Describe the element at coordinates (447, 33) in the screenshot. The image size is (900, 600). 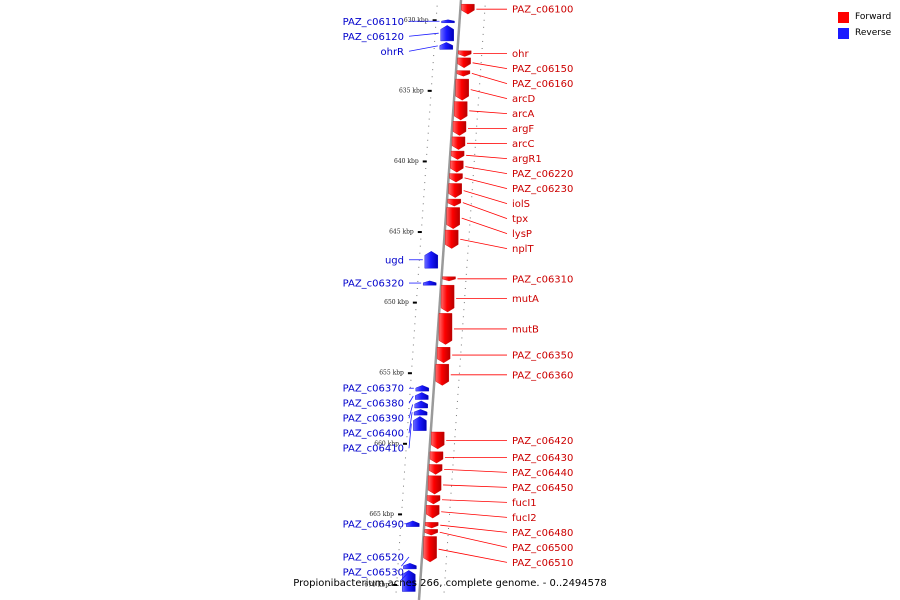
I see `gene-arrow-PAZ_c06120` at that location.